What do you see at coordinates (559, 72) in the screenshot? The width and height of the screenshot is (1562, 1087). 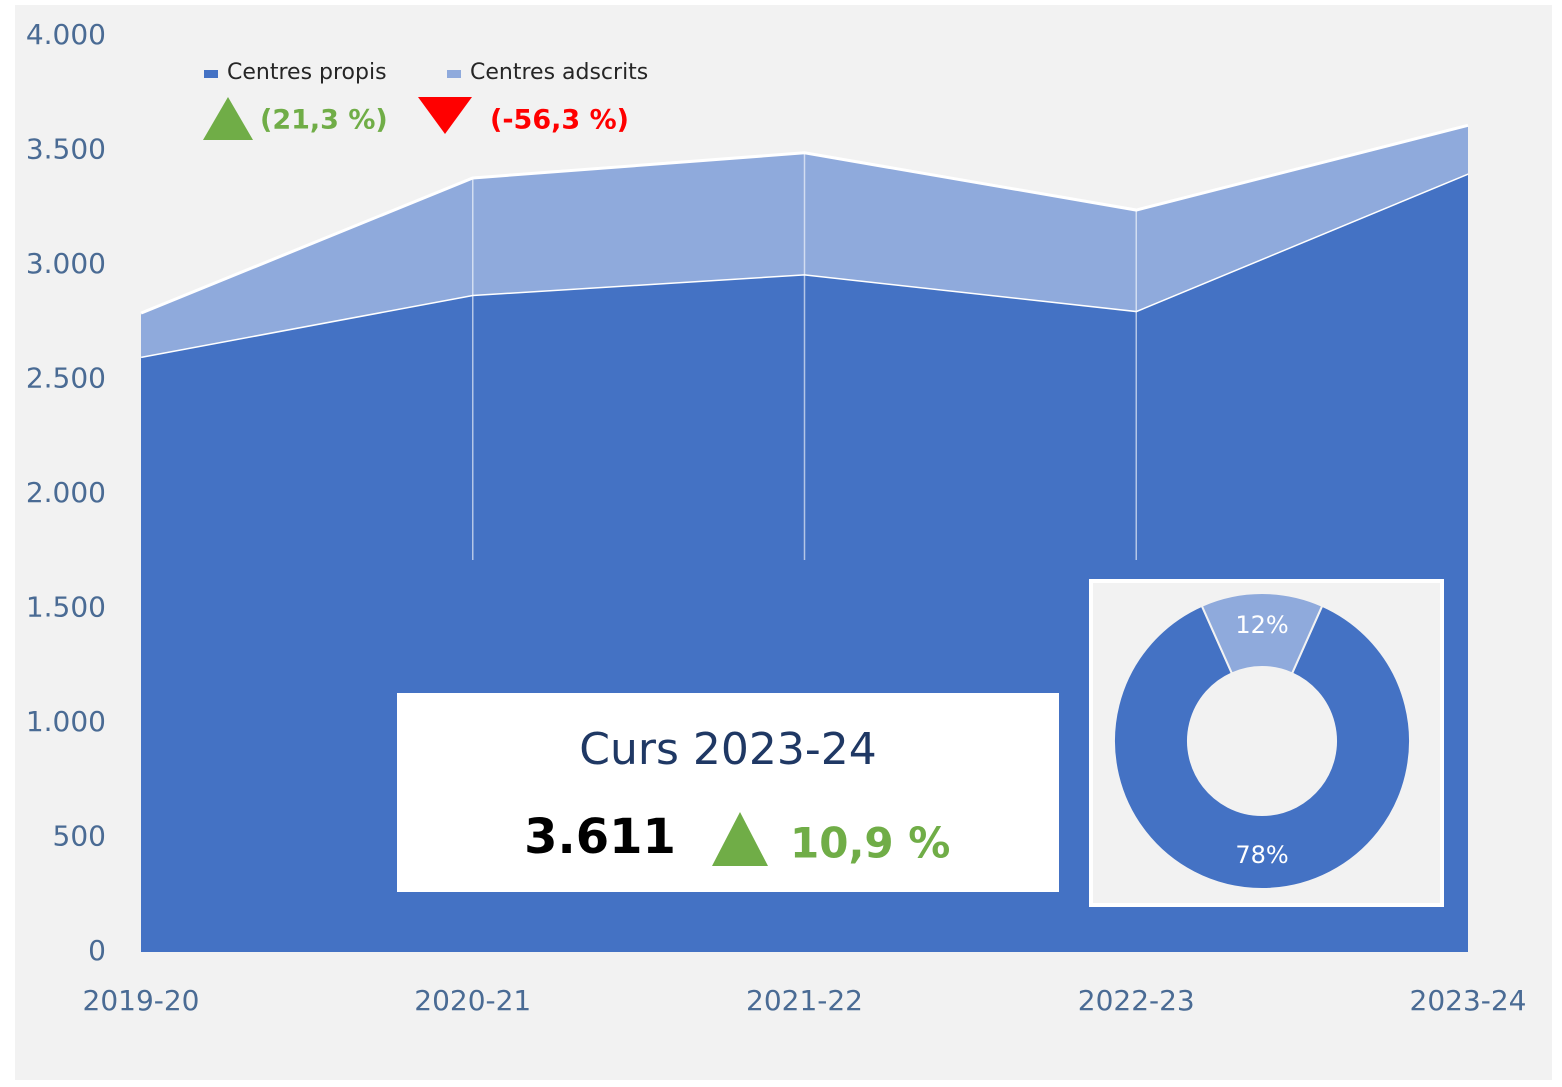 I see `legend-label: Centres adscrits` at bounding box center [559, 72].